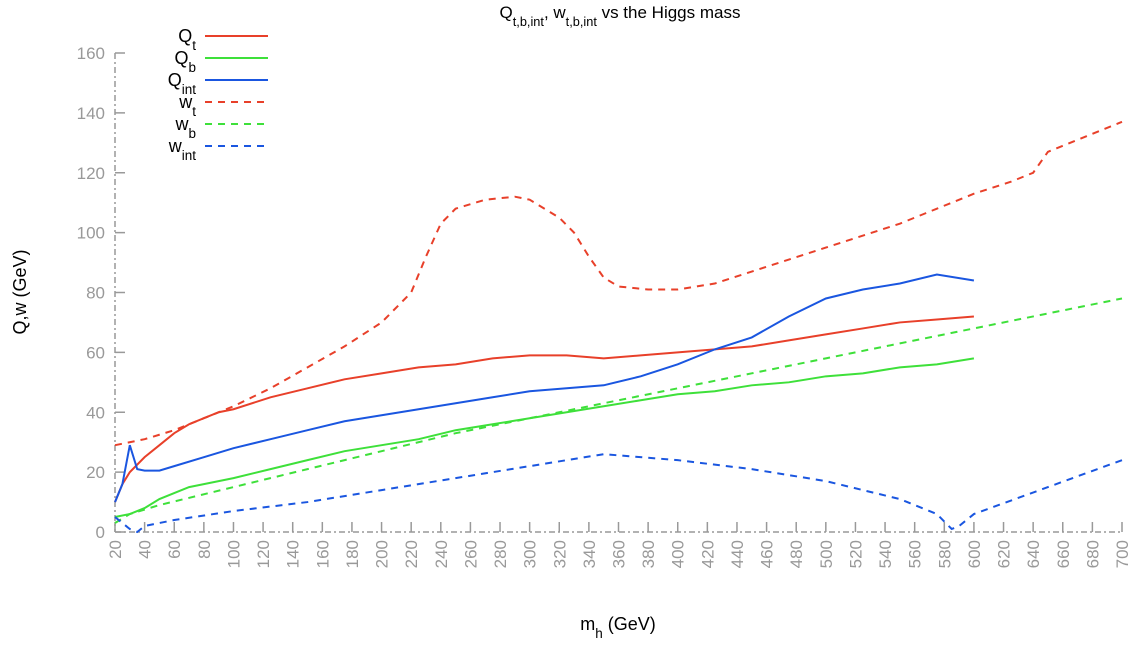  I want to click on x-tick-label: 160, so click(322, 554).